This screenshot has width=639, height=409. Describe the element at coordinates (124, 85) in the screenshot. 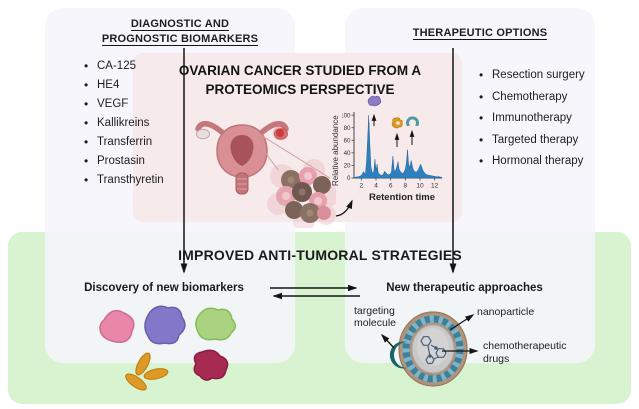

I see `list-item: HE4` at that location.